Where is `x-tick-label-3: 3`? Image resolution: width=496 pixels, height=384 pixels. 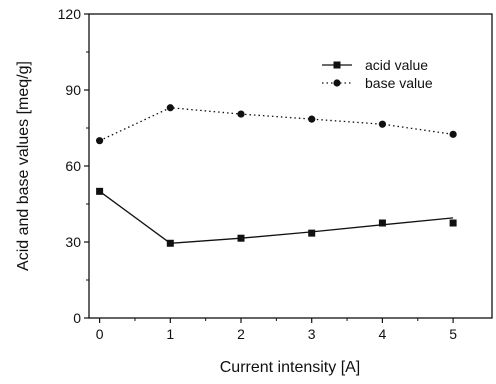
x-tick-label-3: 3 is located at coordinates (312, 334).